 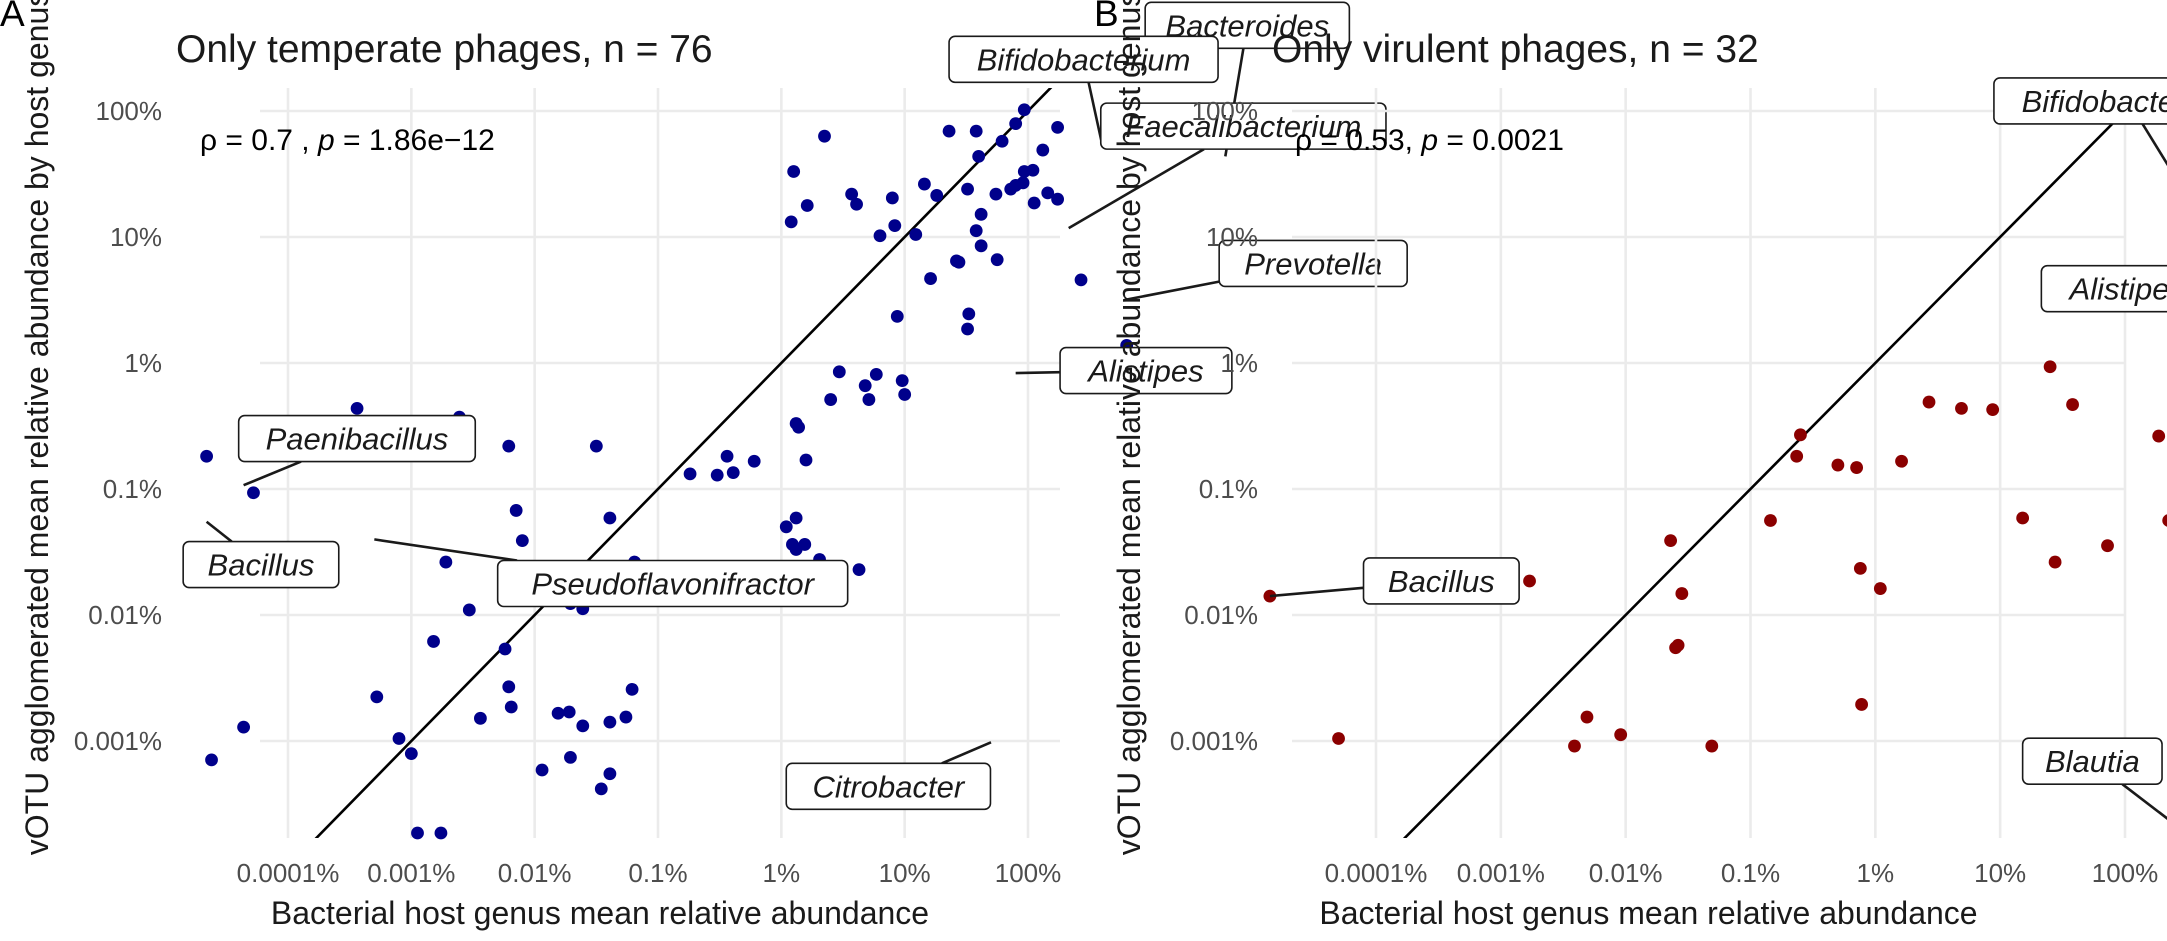 I want to click on panel-label: B, so click(x=1106, y=17).